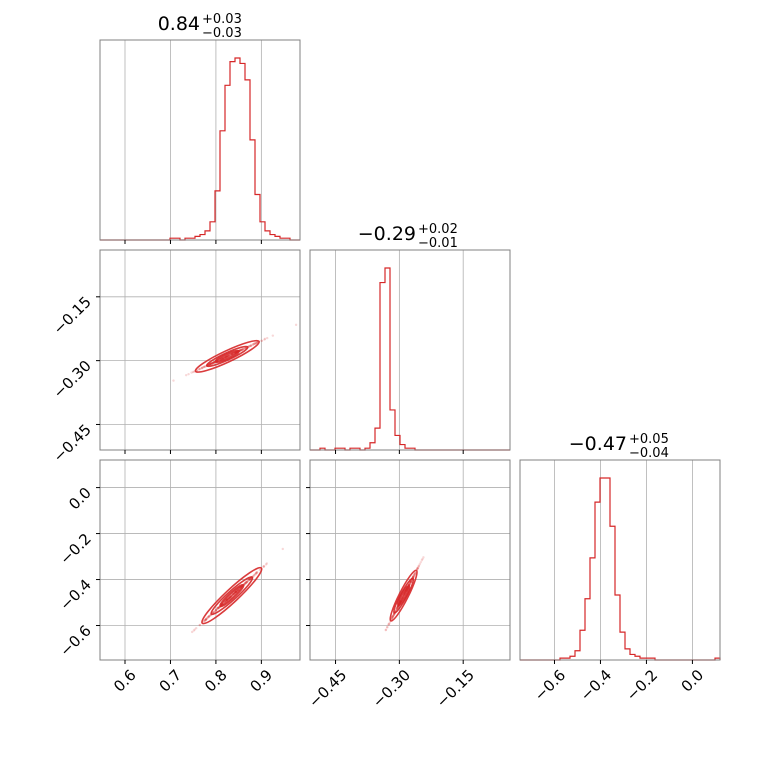  I want to click on x-tick-label: −0.45, so click(327, 688).